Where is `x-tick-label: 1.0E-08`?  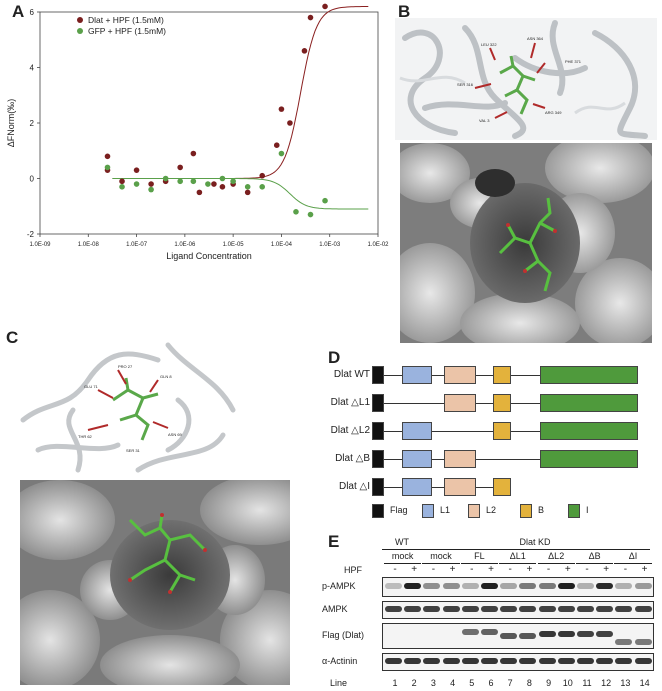
x-tick-label: 1.0E-08 is located at coordinates (89, 245).